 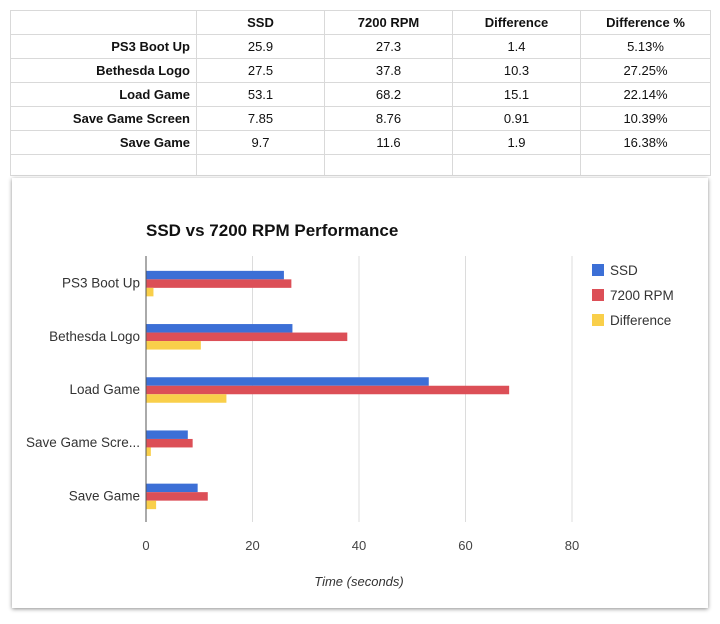 I want to click on y-category-label: Save Game, so click(x=104, y=495).